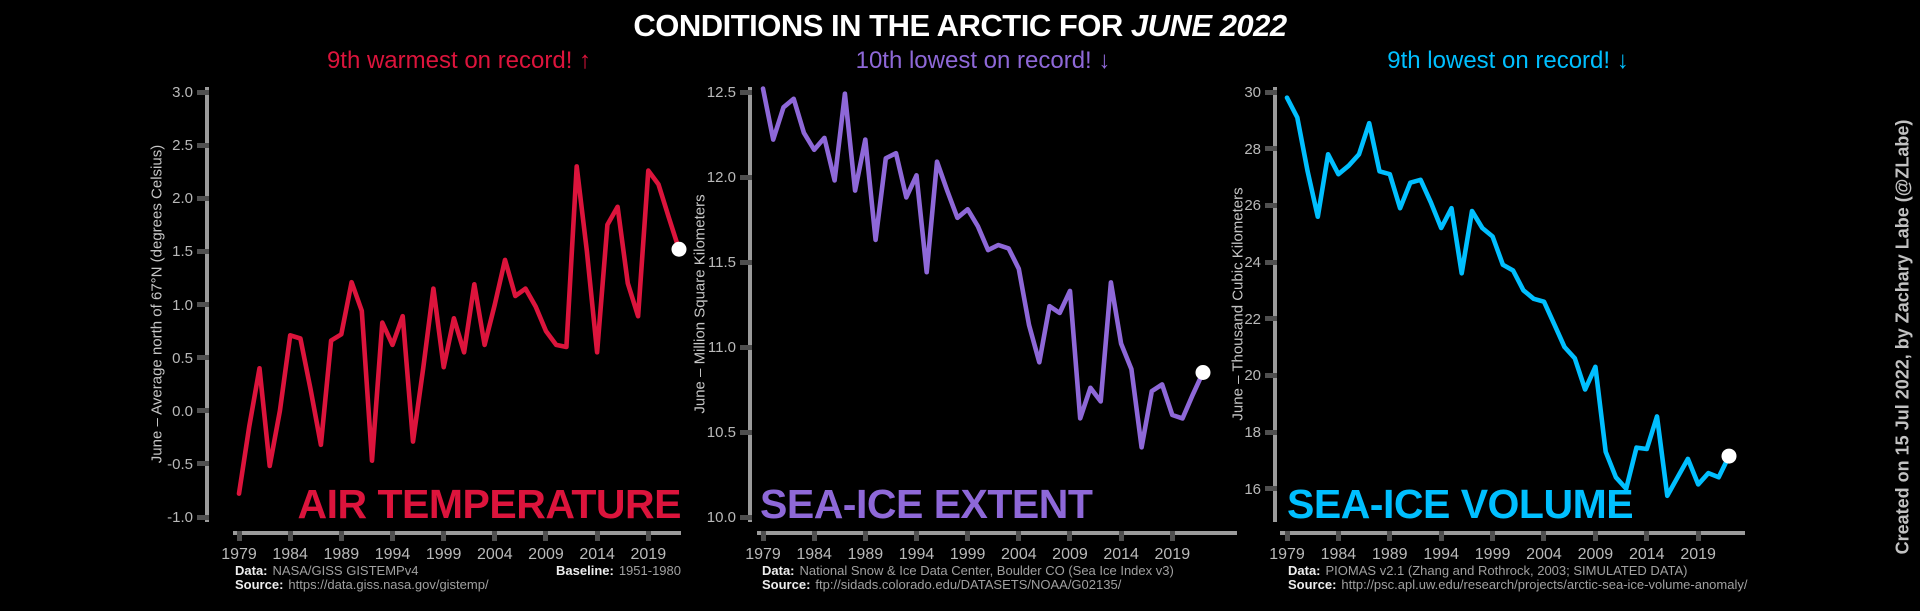 This screenshot has width=1920, height=611. I want to click on x-tick-label: 2019, so click(1172, 554).